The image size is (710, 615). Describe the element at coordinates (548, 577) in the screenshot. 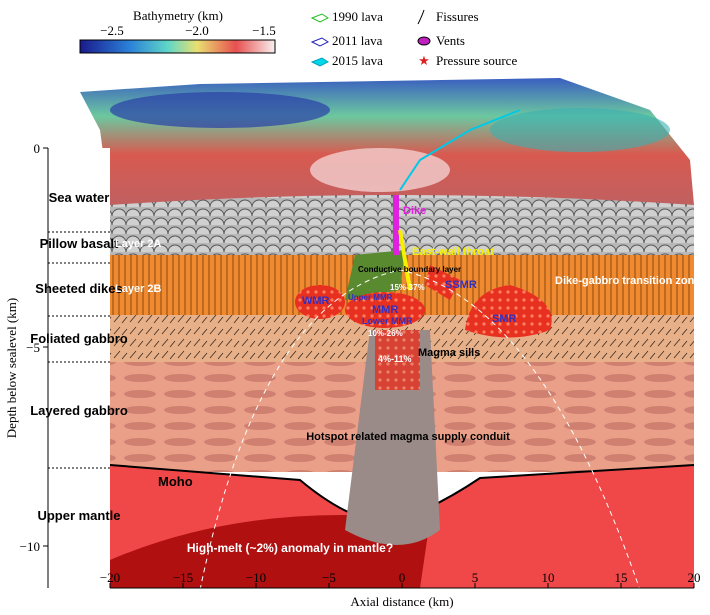

I see `x-tick-label: 10` at that location.